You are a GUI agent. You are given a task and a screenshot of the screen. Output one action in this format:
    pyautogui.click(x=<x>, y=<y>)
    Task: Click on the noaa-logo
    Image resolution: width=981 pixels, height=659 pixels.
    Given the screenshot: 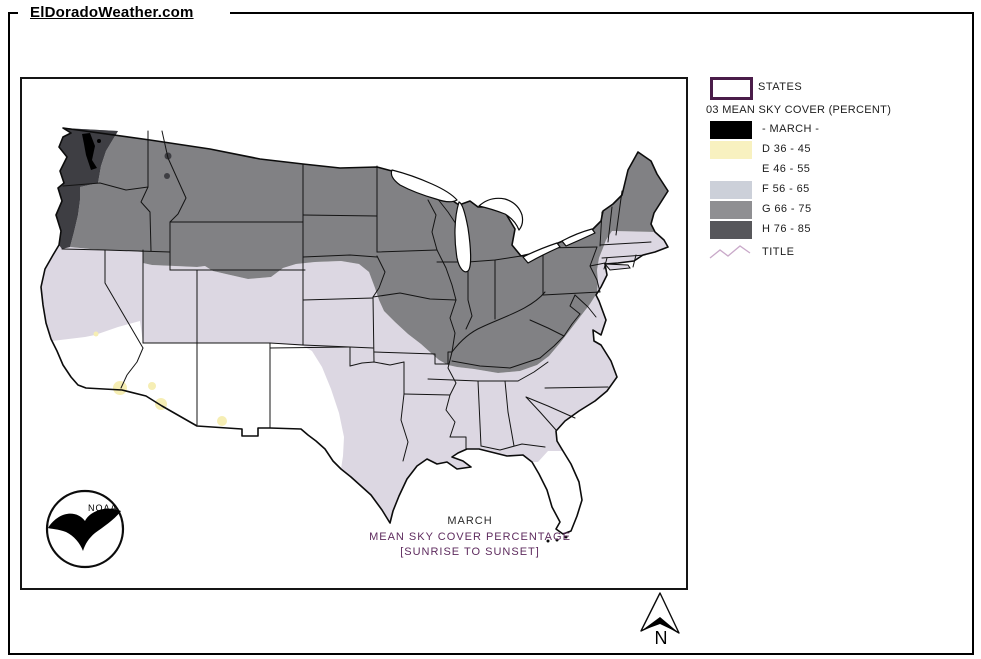 What is the action you would take?
    pyautogui.click(x=85, y=529)
    